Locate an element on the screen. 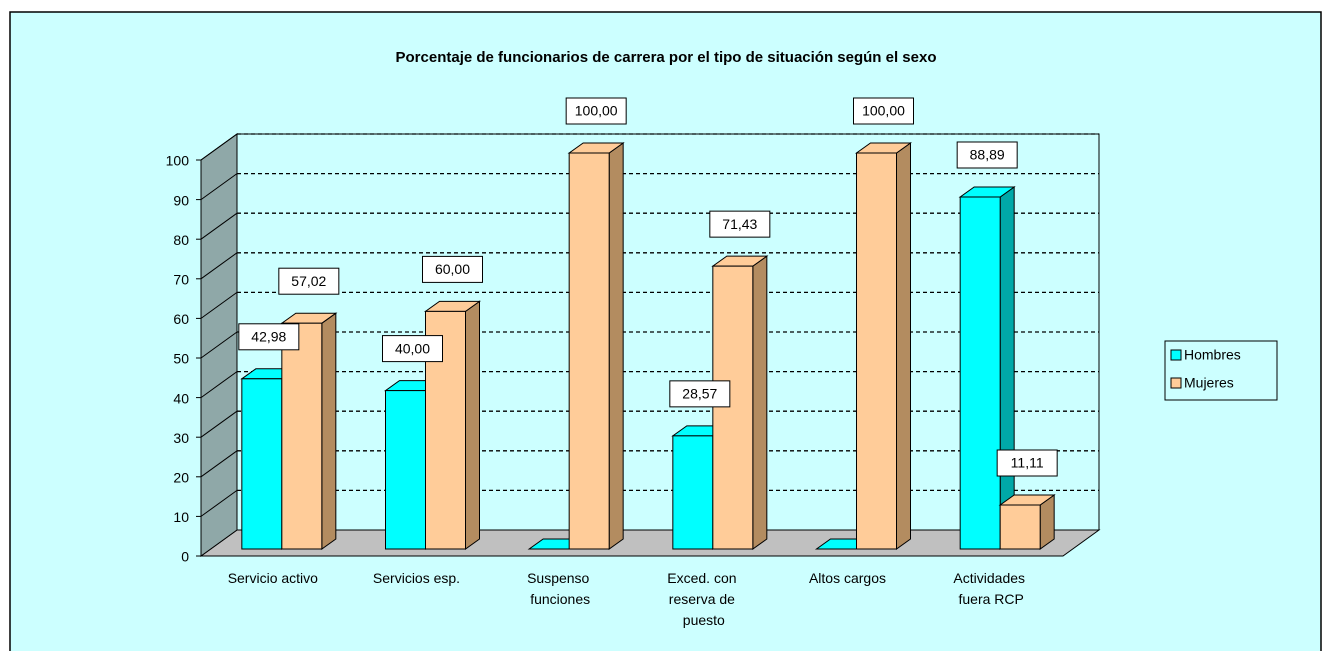 The height and width of the screenshot is (651, 1330). x-tick-line: puesto is located at coordinates (704, 620).